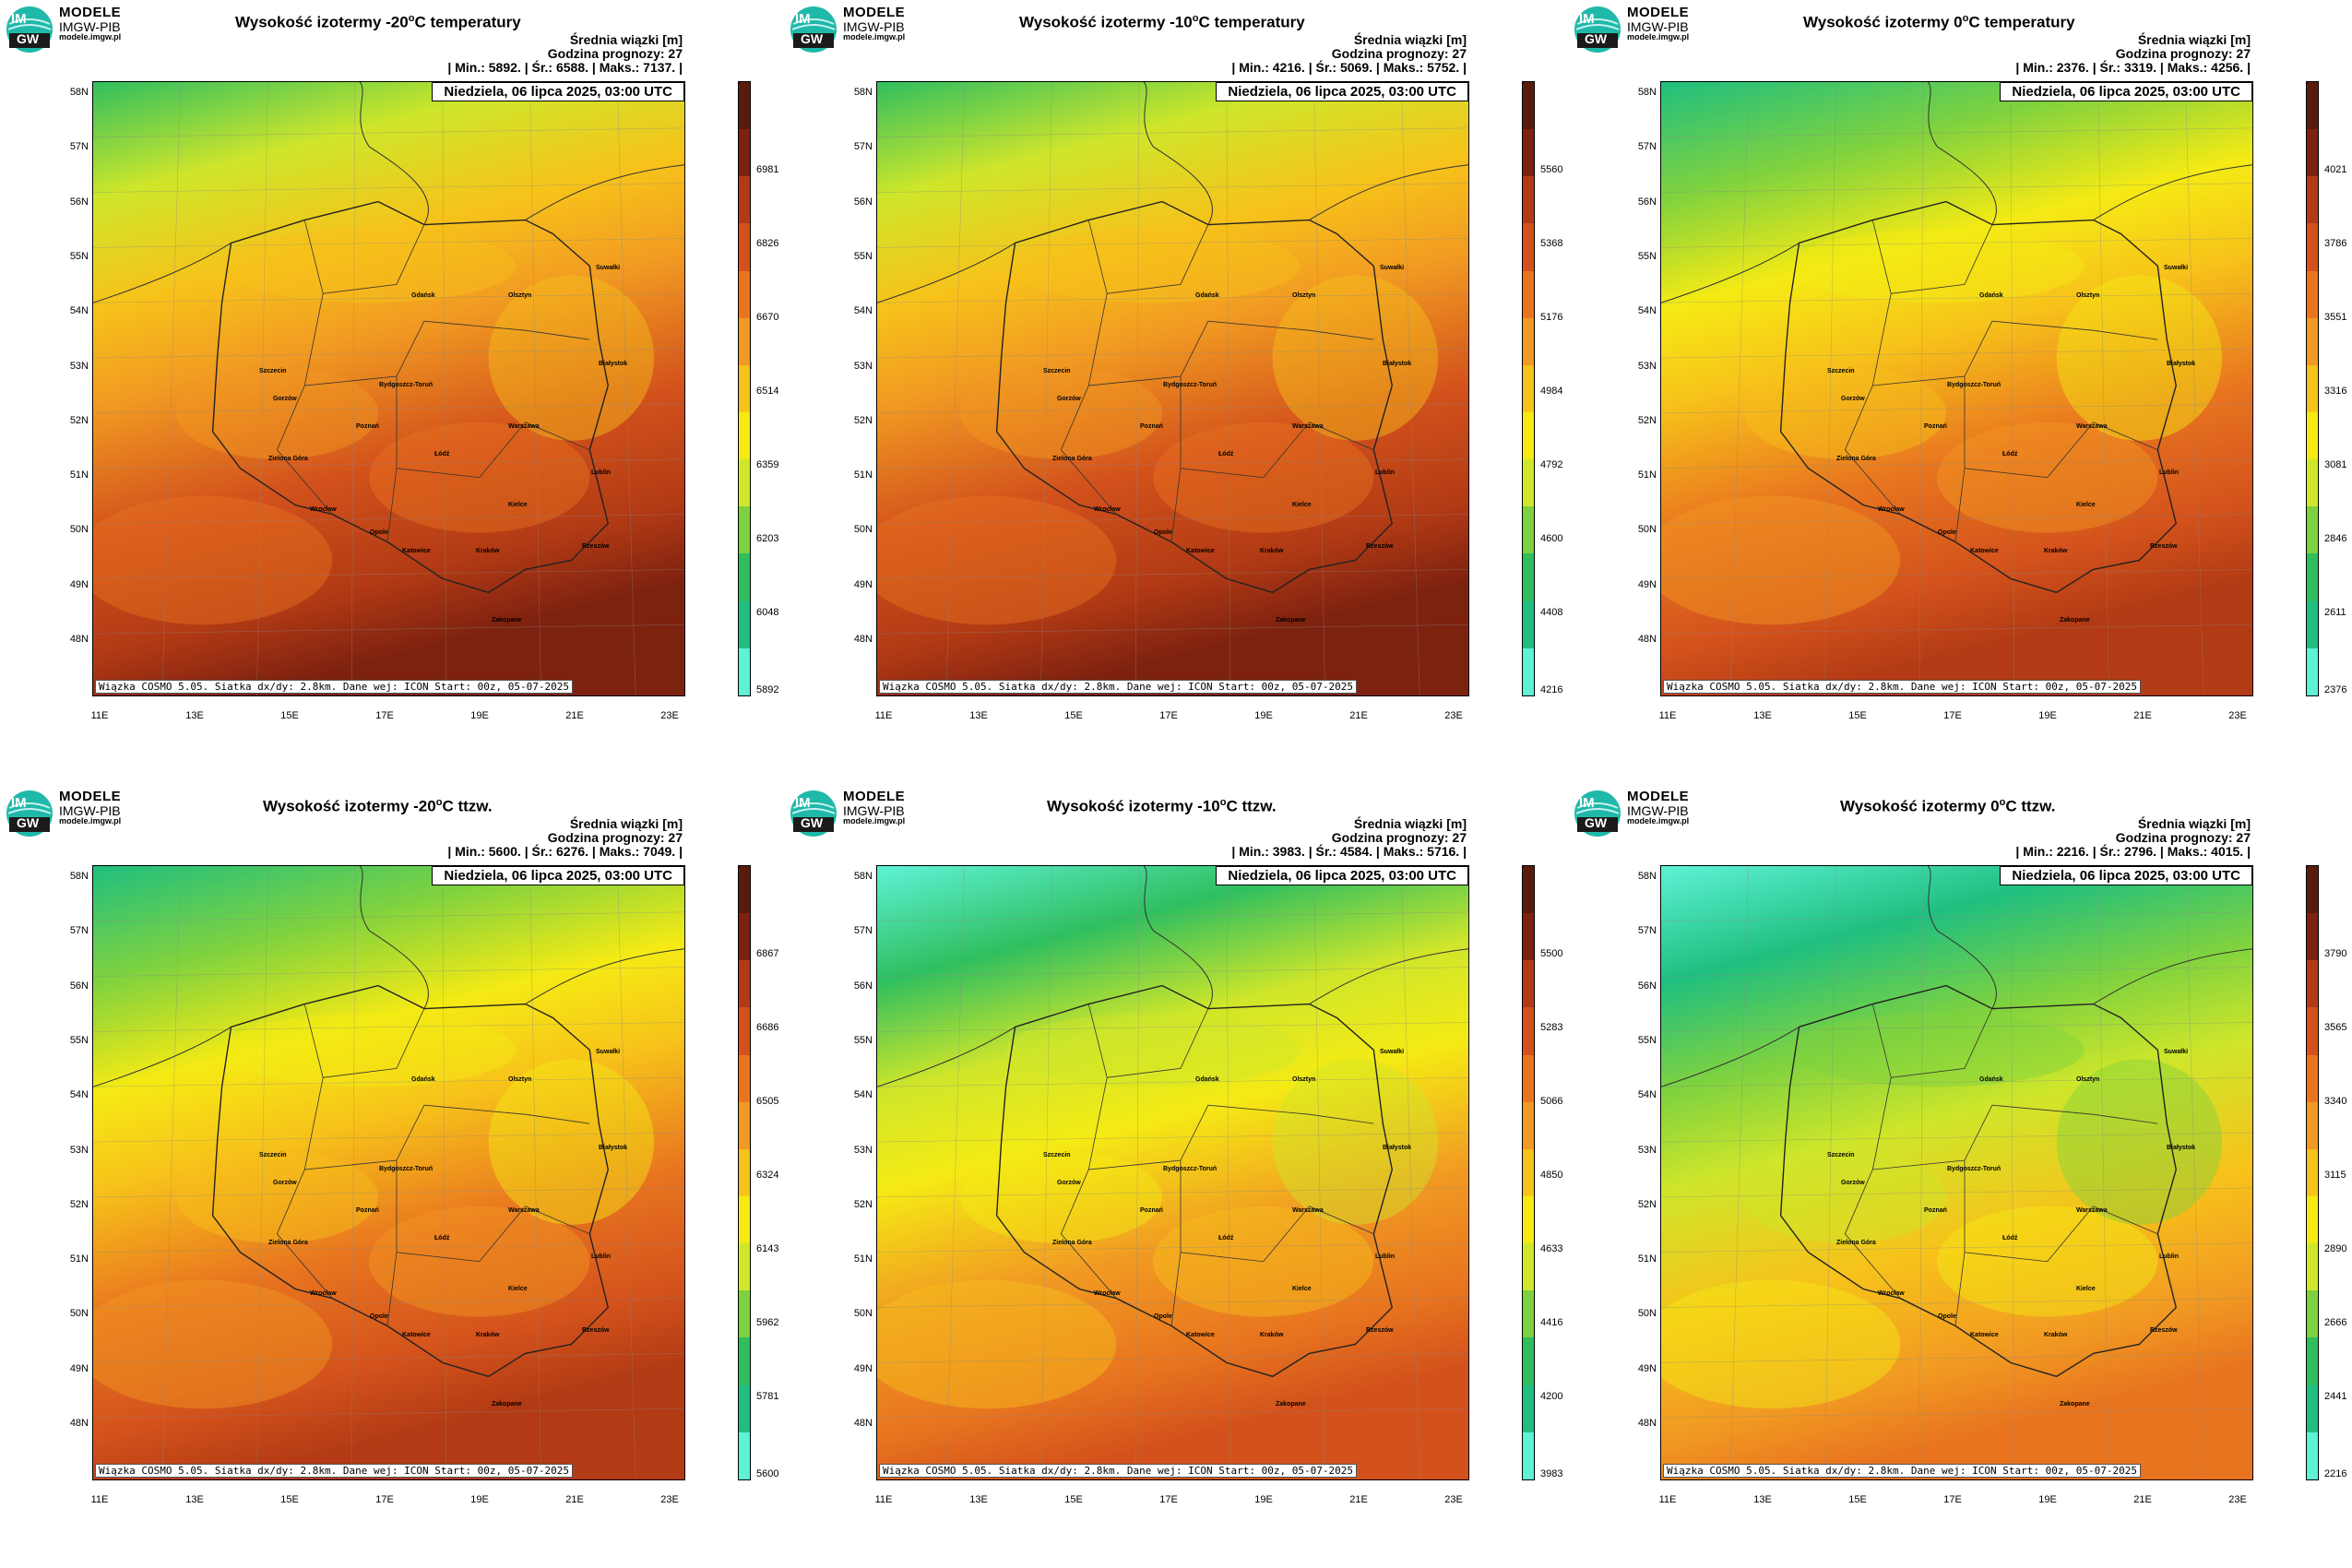 This screenshot has height=1568, width=2352. I want to click on colorbar-tick-label: 4633, so click(1551, 1248).